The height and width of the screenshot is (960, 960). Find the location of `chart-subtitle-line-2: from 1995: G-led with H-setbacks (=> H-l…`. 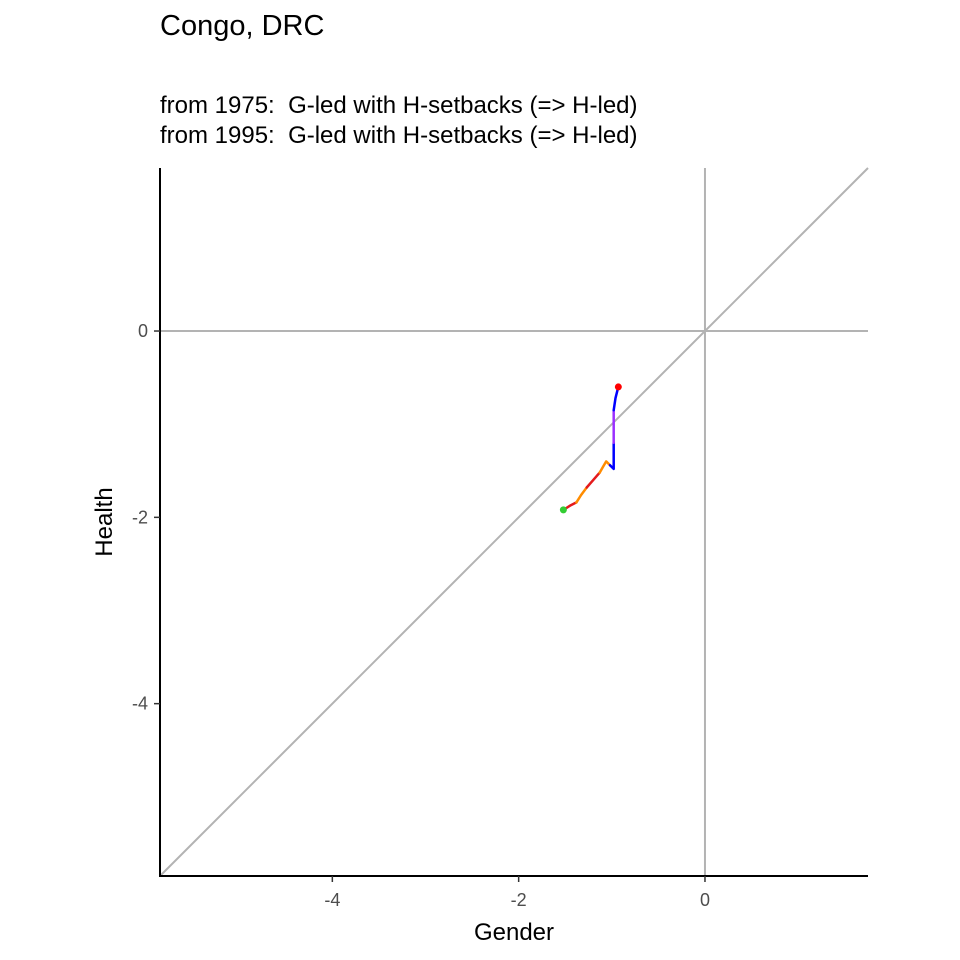

chart-subtitle-line-2: from 1995: G-led with H-setbacks (=> H-l… is located at coordinates (399, 135).